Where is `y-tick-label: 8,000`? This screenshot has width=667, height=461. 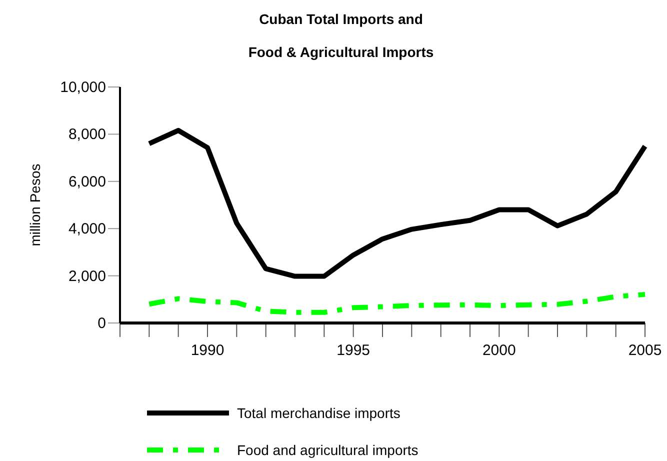
y-tick-label: 8,000 is located at coordinates (87, 135).